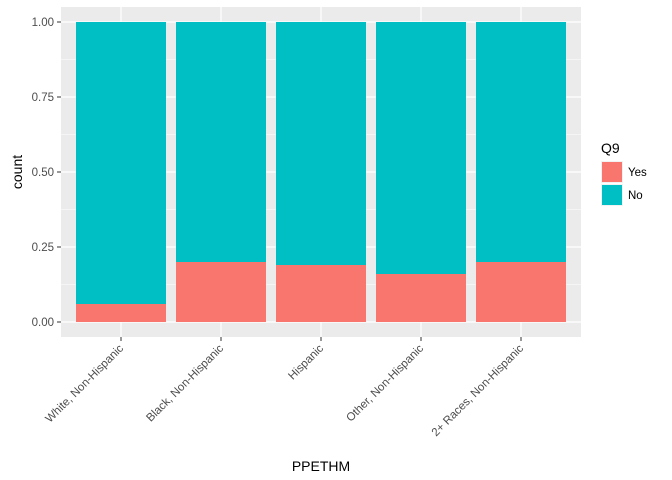  I want to click on x-tick-label: Hispanic, so click(306, 362).